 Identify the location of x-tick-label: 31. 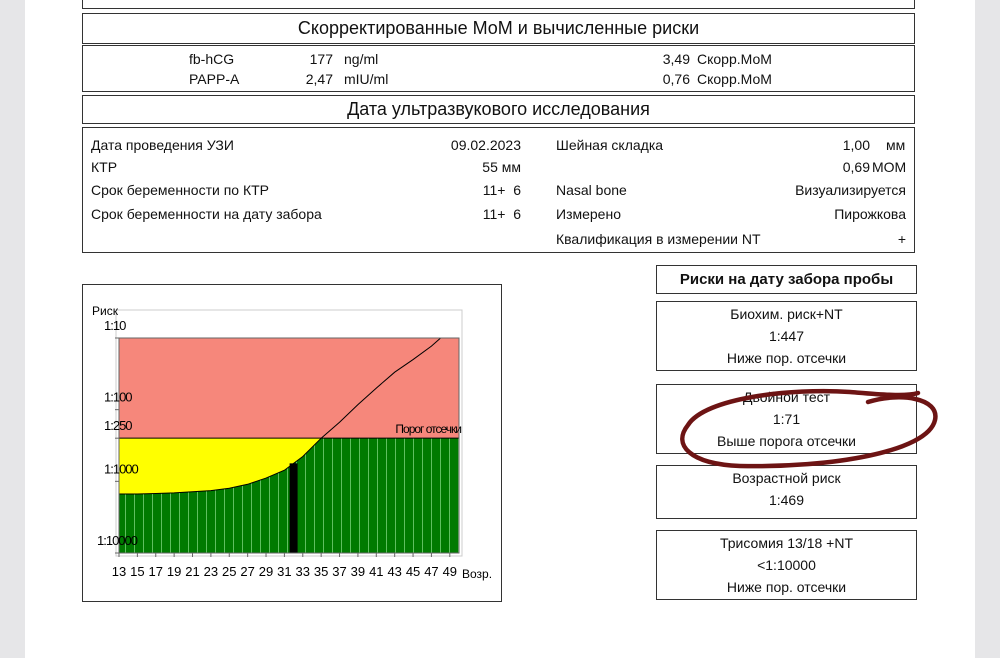
(284, 571).